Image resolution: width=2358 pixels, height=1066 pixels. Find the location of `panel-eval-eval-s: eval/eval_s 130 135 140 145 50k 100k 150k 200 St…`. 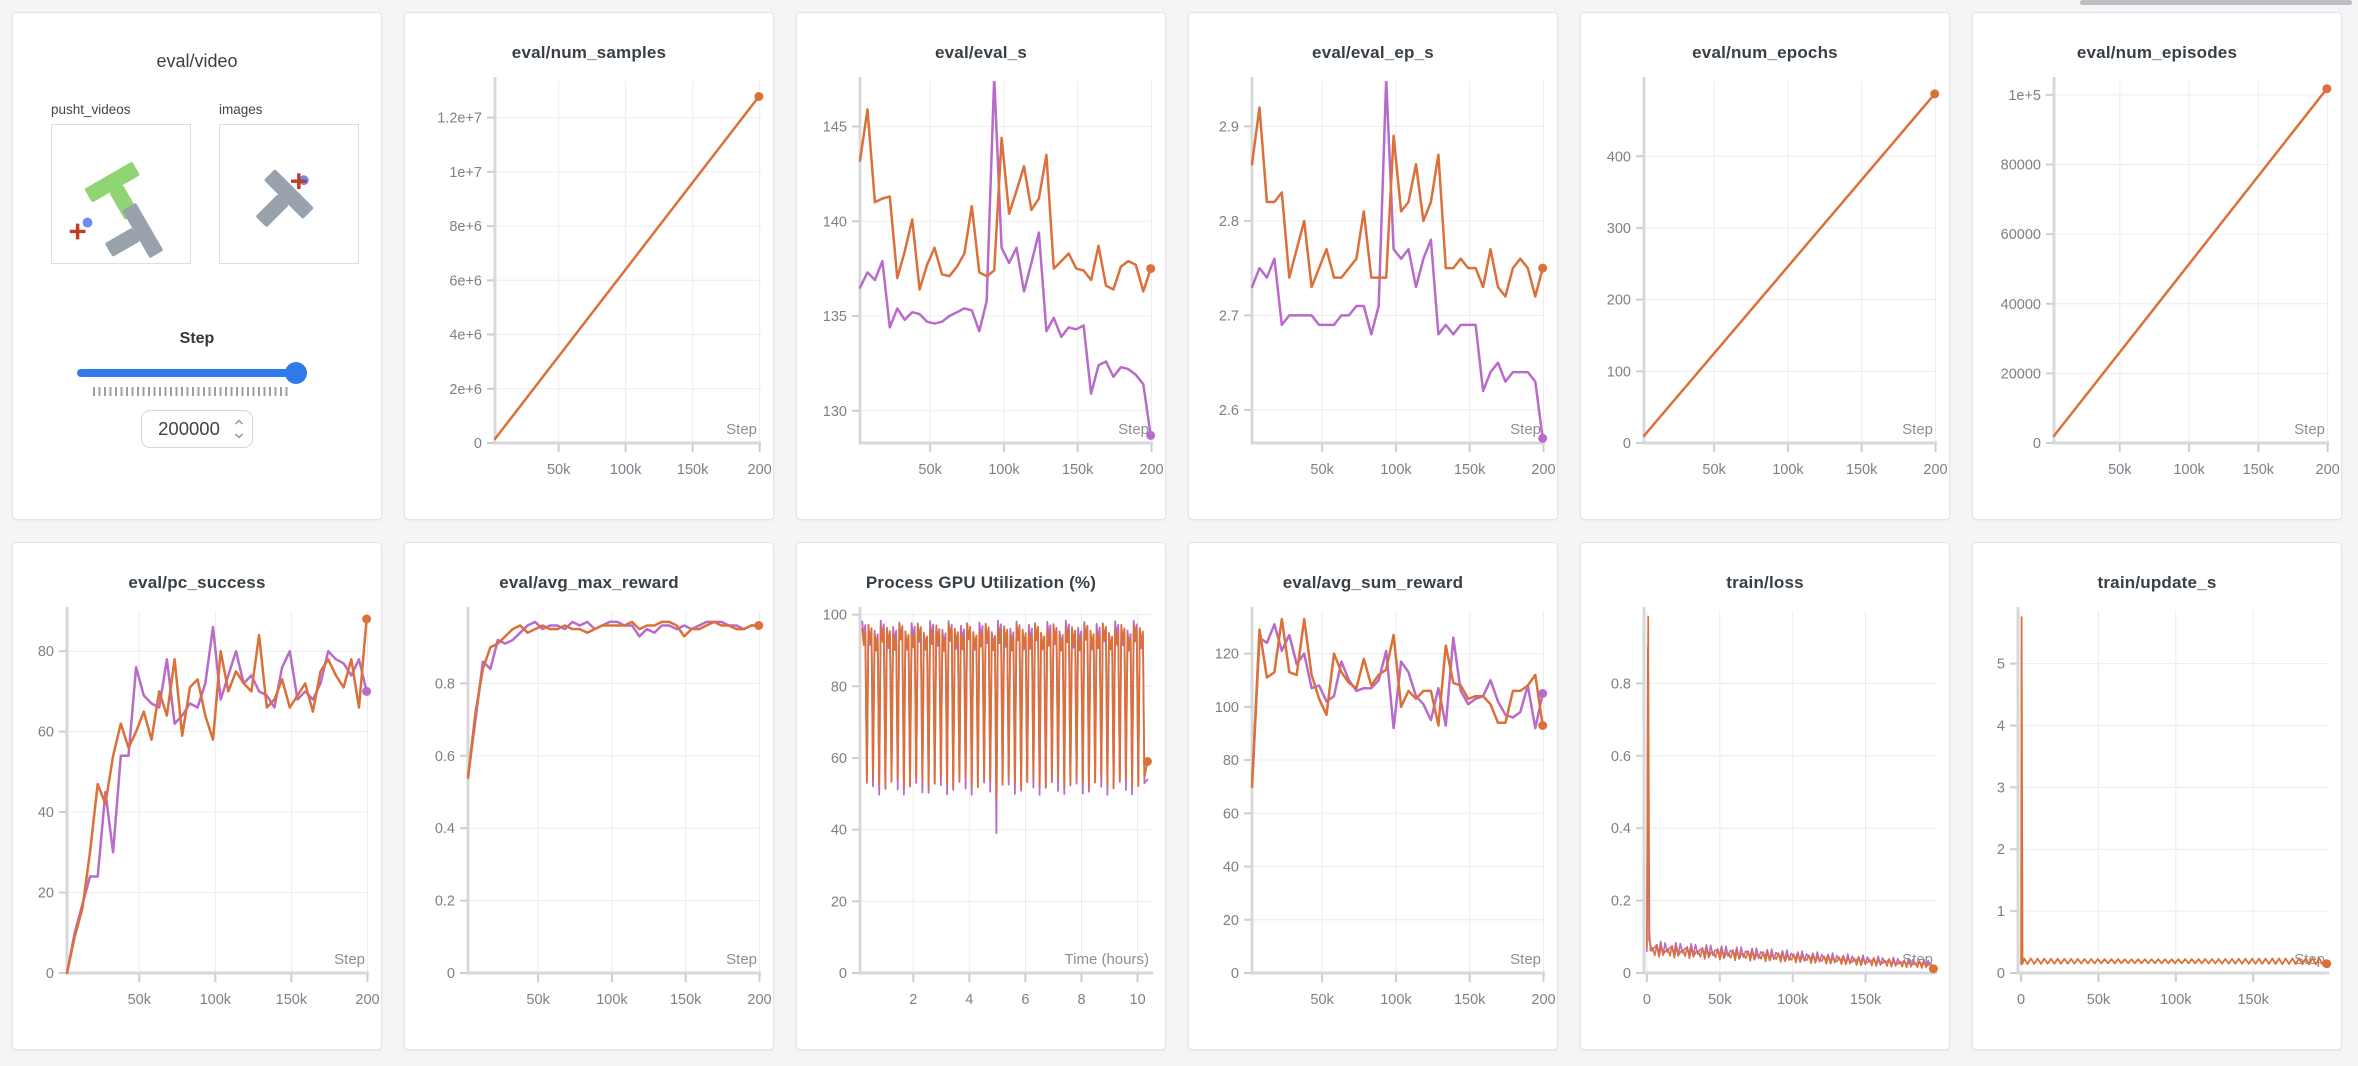

panel-eval-eval-s: eval/eval_s 130 135 140 145 50k 100k 150k 200 St… is located at coordinates (981, 266).